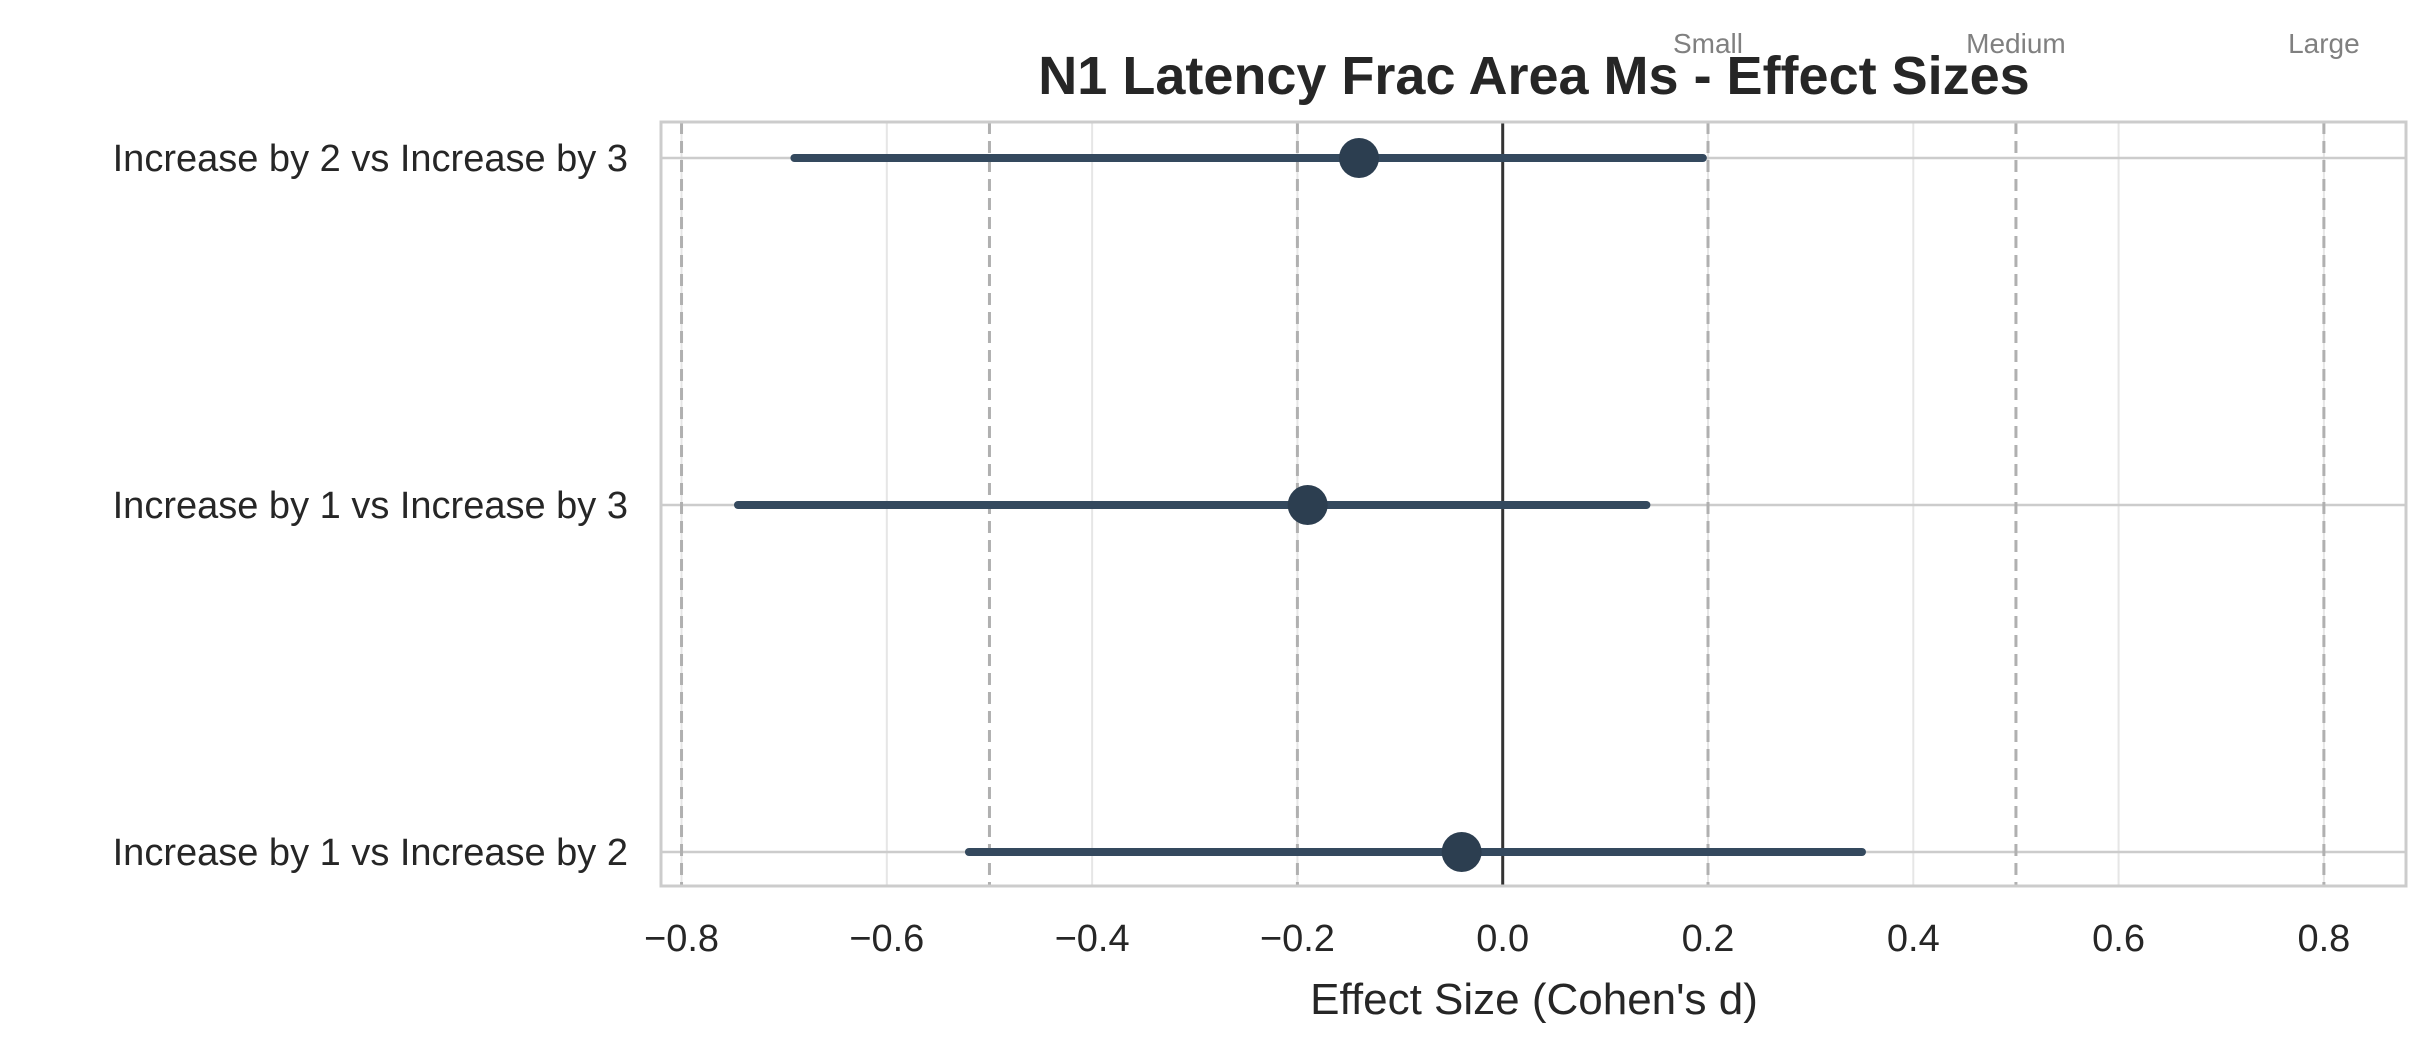 This screenshot has width=2434, height=1055. Describe the element at coordinates (886, 939) in the screenshot. I see `x-tick-label: −0.6` at that location.